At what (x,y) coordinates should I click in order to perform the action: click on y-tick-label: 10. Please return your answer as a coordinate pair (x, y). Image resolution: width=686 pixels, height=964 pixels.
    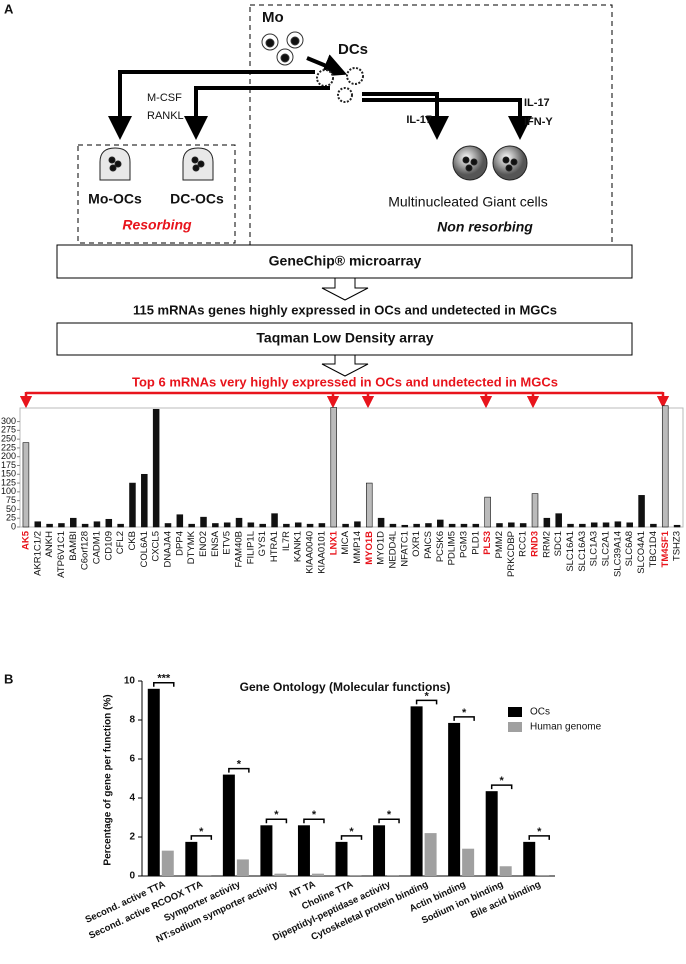
    Looking at the image, I should click on (130, 681).